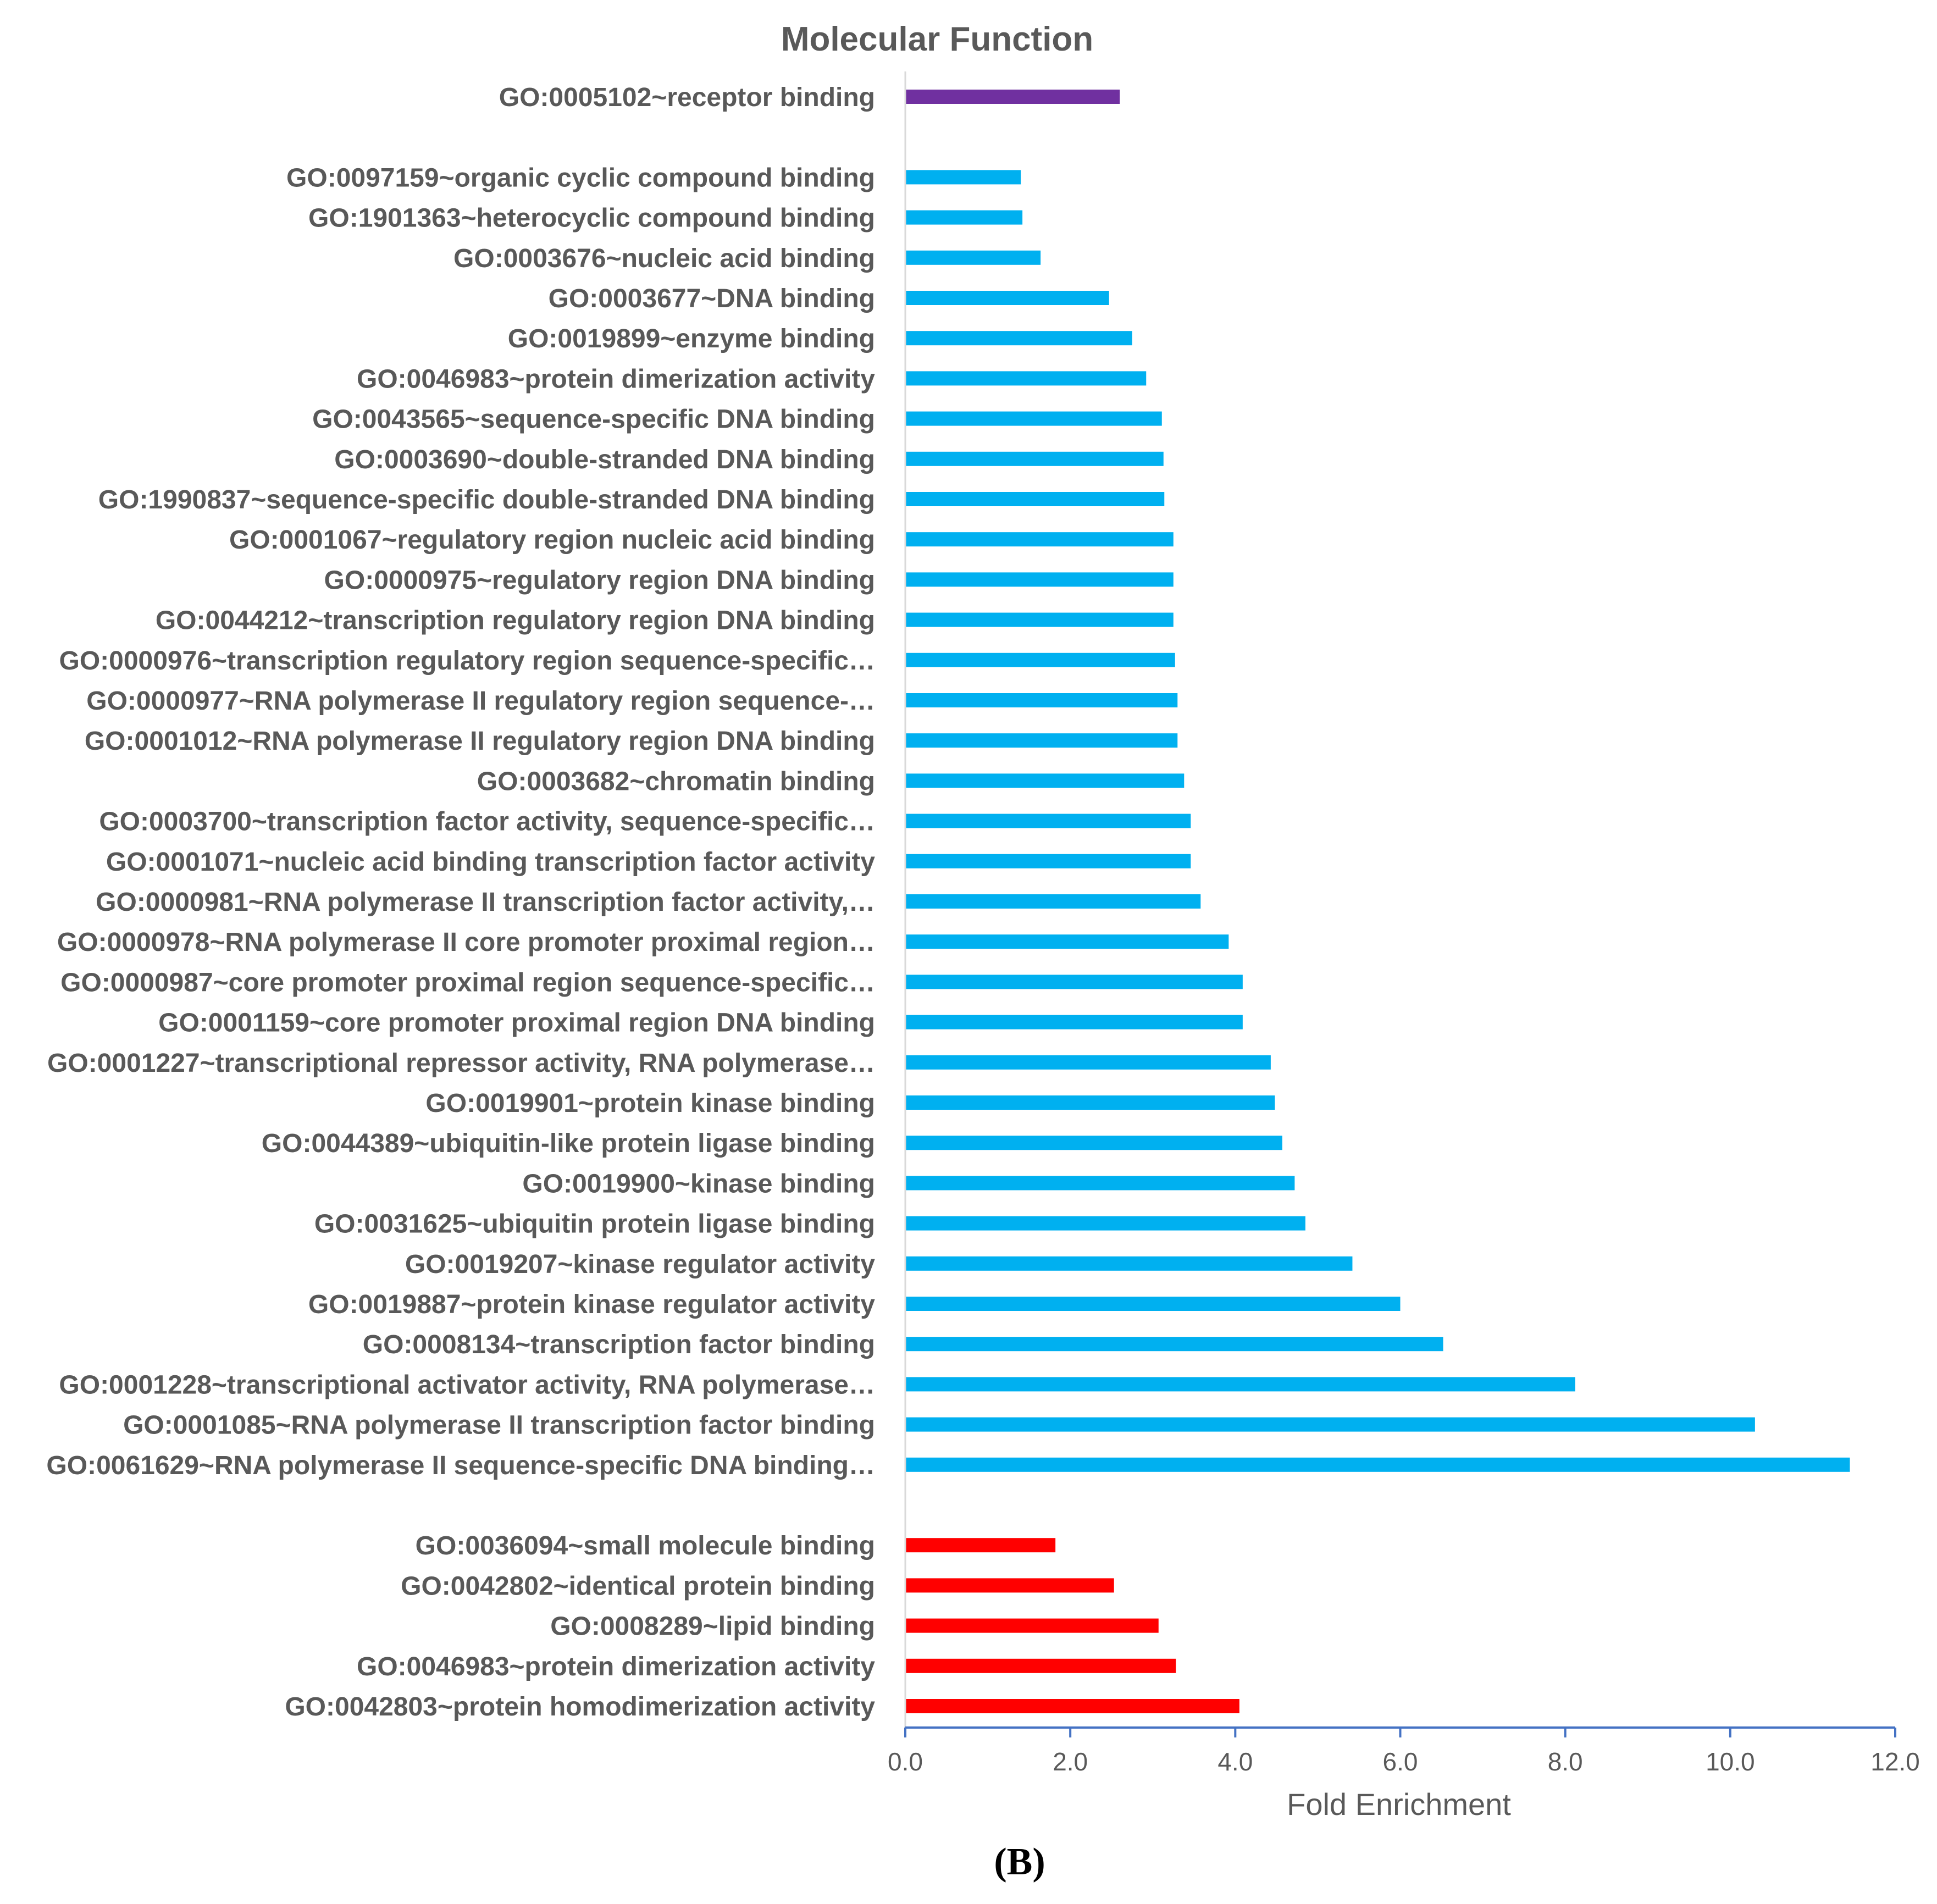  What do you see at coordinates (1070, 1761) in the screenshot?
I see `x-tick-label: 2.0` at bounding box center [1070, 1761].